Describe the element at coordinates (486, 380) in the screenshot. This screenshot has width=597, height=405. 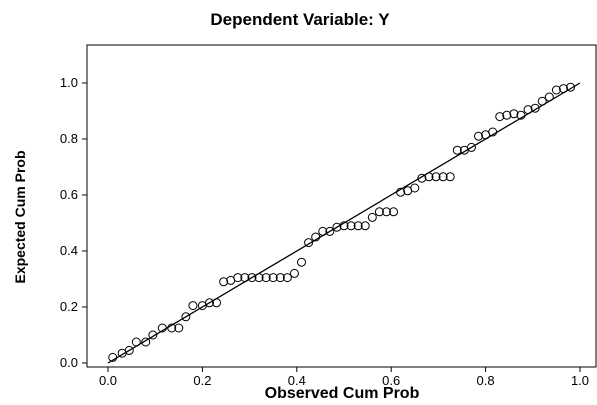
I see `x-tick-label: 0.8` at that location.